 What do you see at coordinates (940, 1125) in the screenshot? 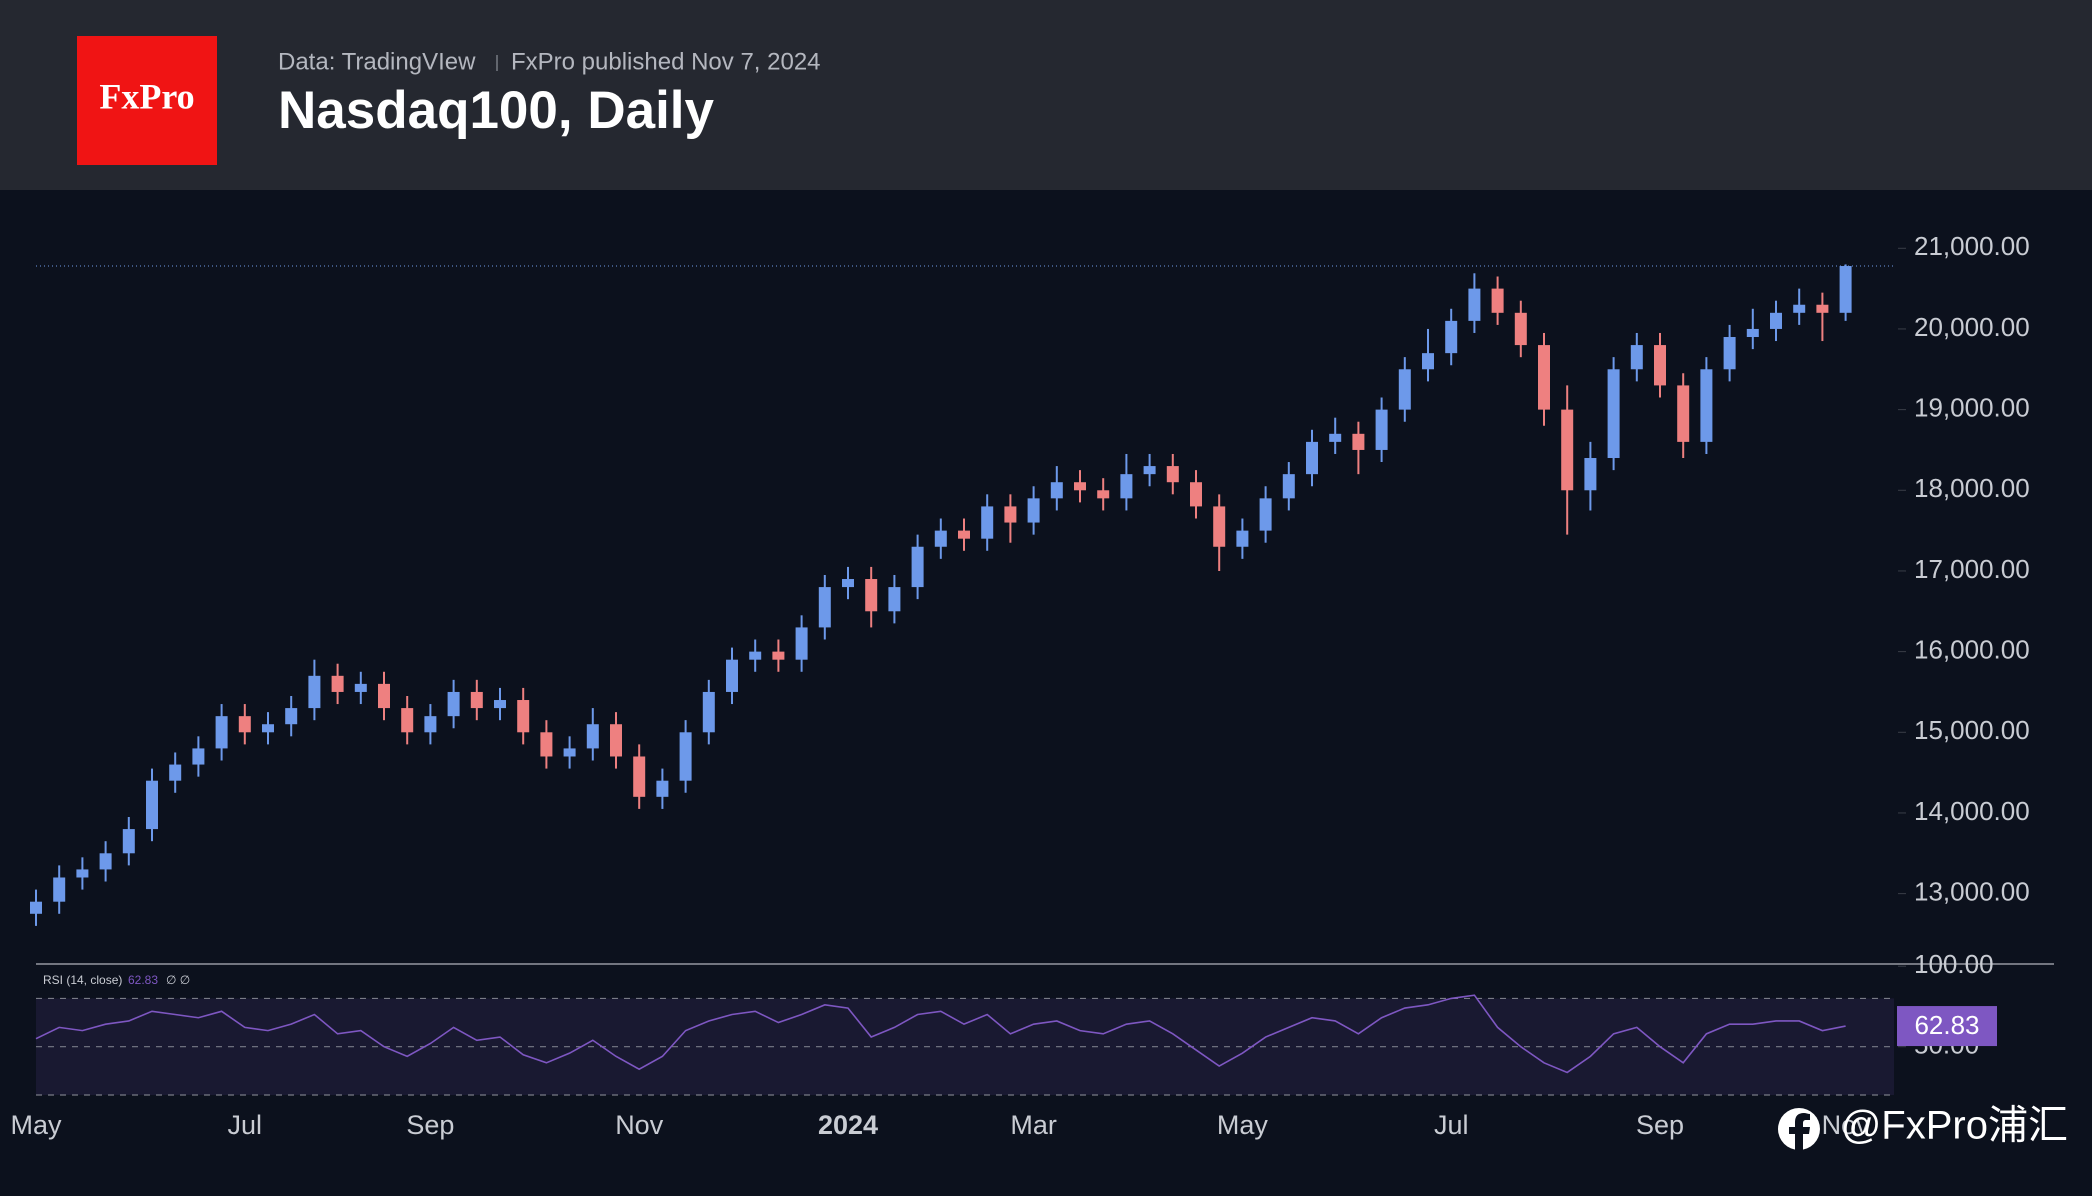
I see `x-axis: May Jul Sep Nov 2024 Mar May Jul Sep Nov` at bounding box center [940, 1125].